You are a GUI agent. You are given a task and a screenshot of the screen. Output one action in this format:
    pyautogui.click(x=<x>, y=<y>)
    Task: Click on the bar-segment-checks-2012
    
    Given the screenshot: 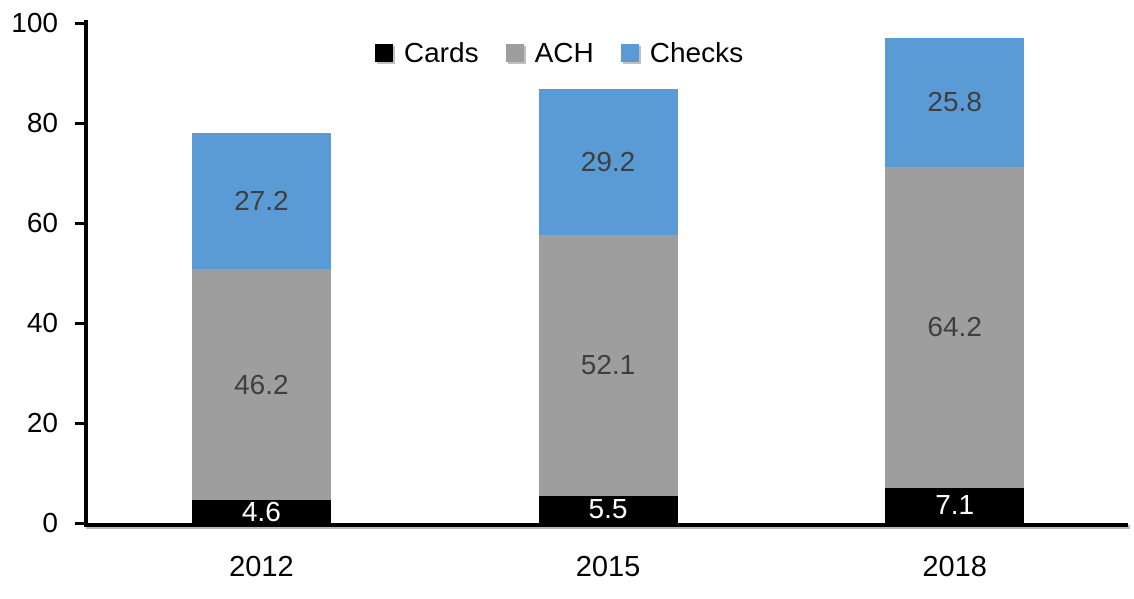 What is the action you would take?
    pyautogui.click(x=261, y=201)
    